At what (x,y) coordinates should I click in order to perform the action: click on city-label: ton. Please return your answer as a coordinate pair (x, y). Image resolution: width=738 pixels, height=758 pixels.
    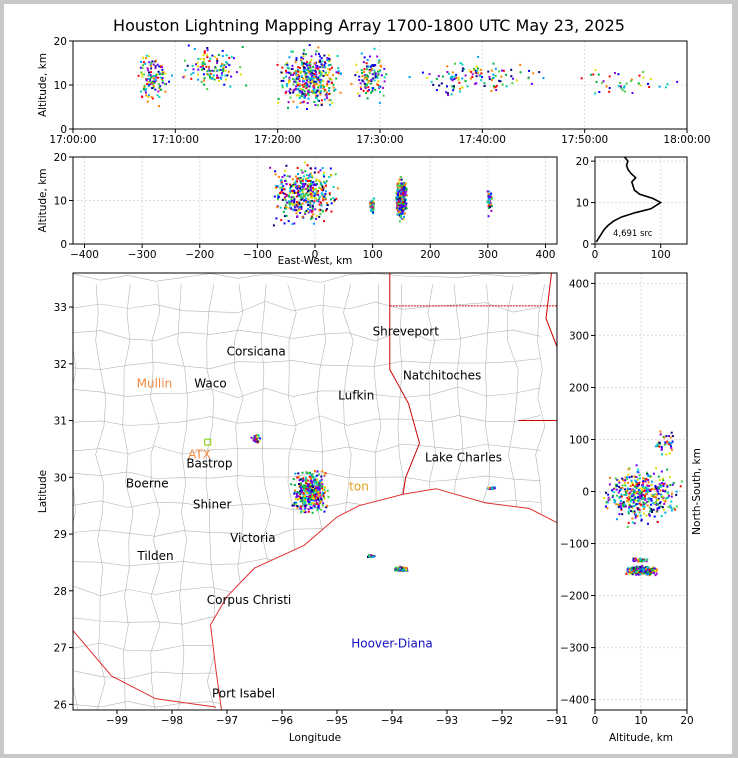
    Looking at the image, I should click on (359, 486).